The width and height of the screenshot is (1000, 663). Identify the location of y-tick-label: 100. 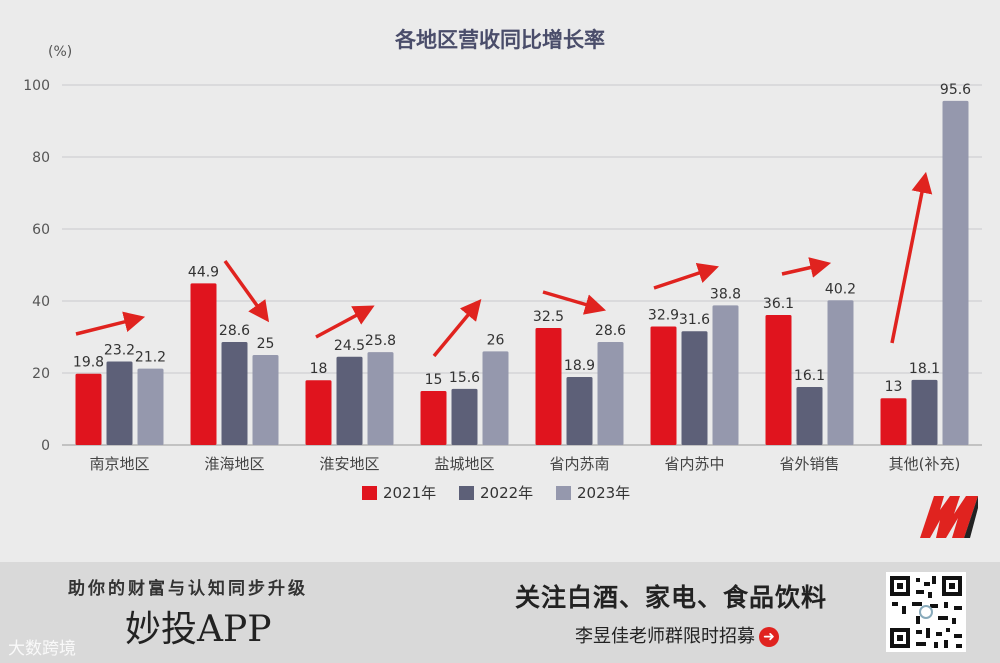
(36, 86).